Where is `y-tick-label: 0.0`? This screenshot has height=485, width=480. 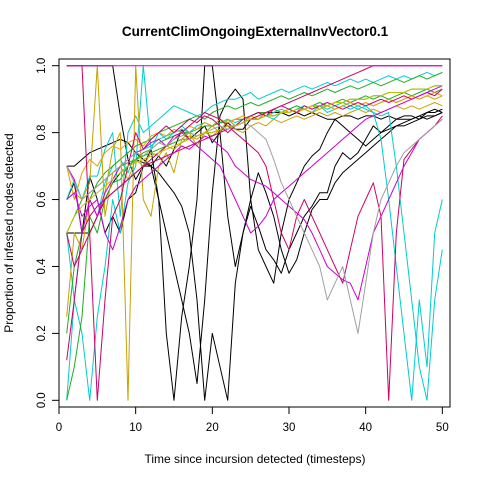 y-tick-label: 0.0 is located at coordinates (42, 400).